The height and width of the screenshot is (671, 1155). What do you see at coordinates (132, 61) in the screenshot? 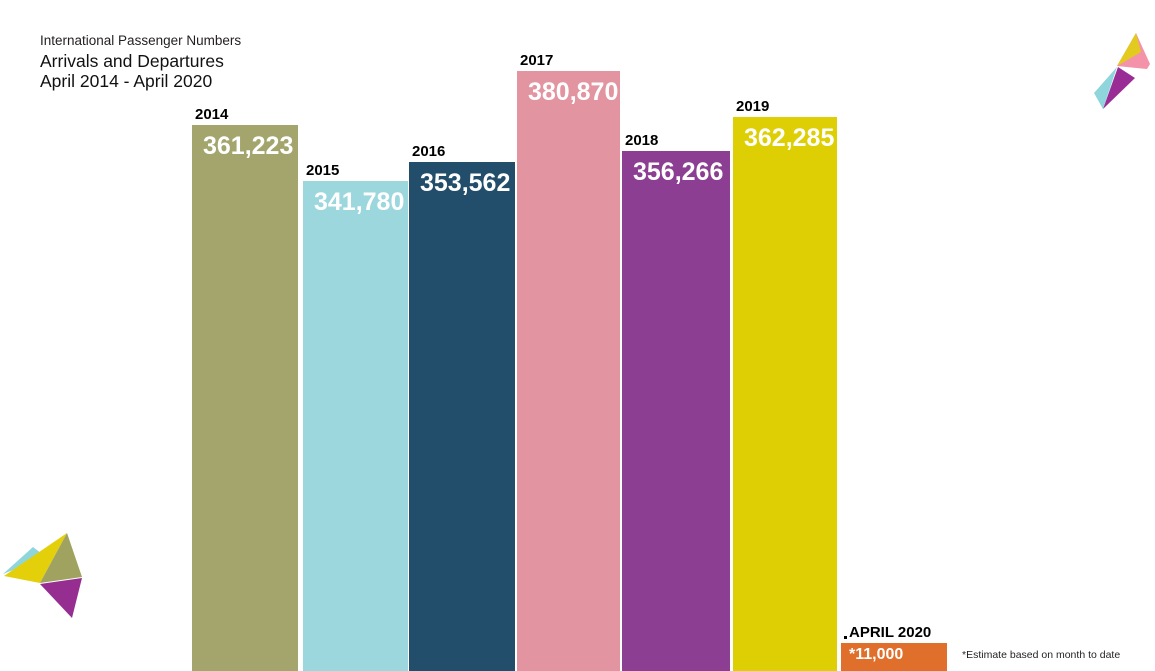
I see `chart-title-line1: Arrivals and Departures` at bounding box center [132, 61].